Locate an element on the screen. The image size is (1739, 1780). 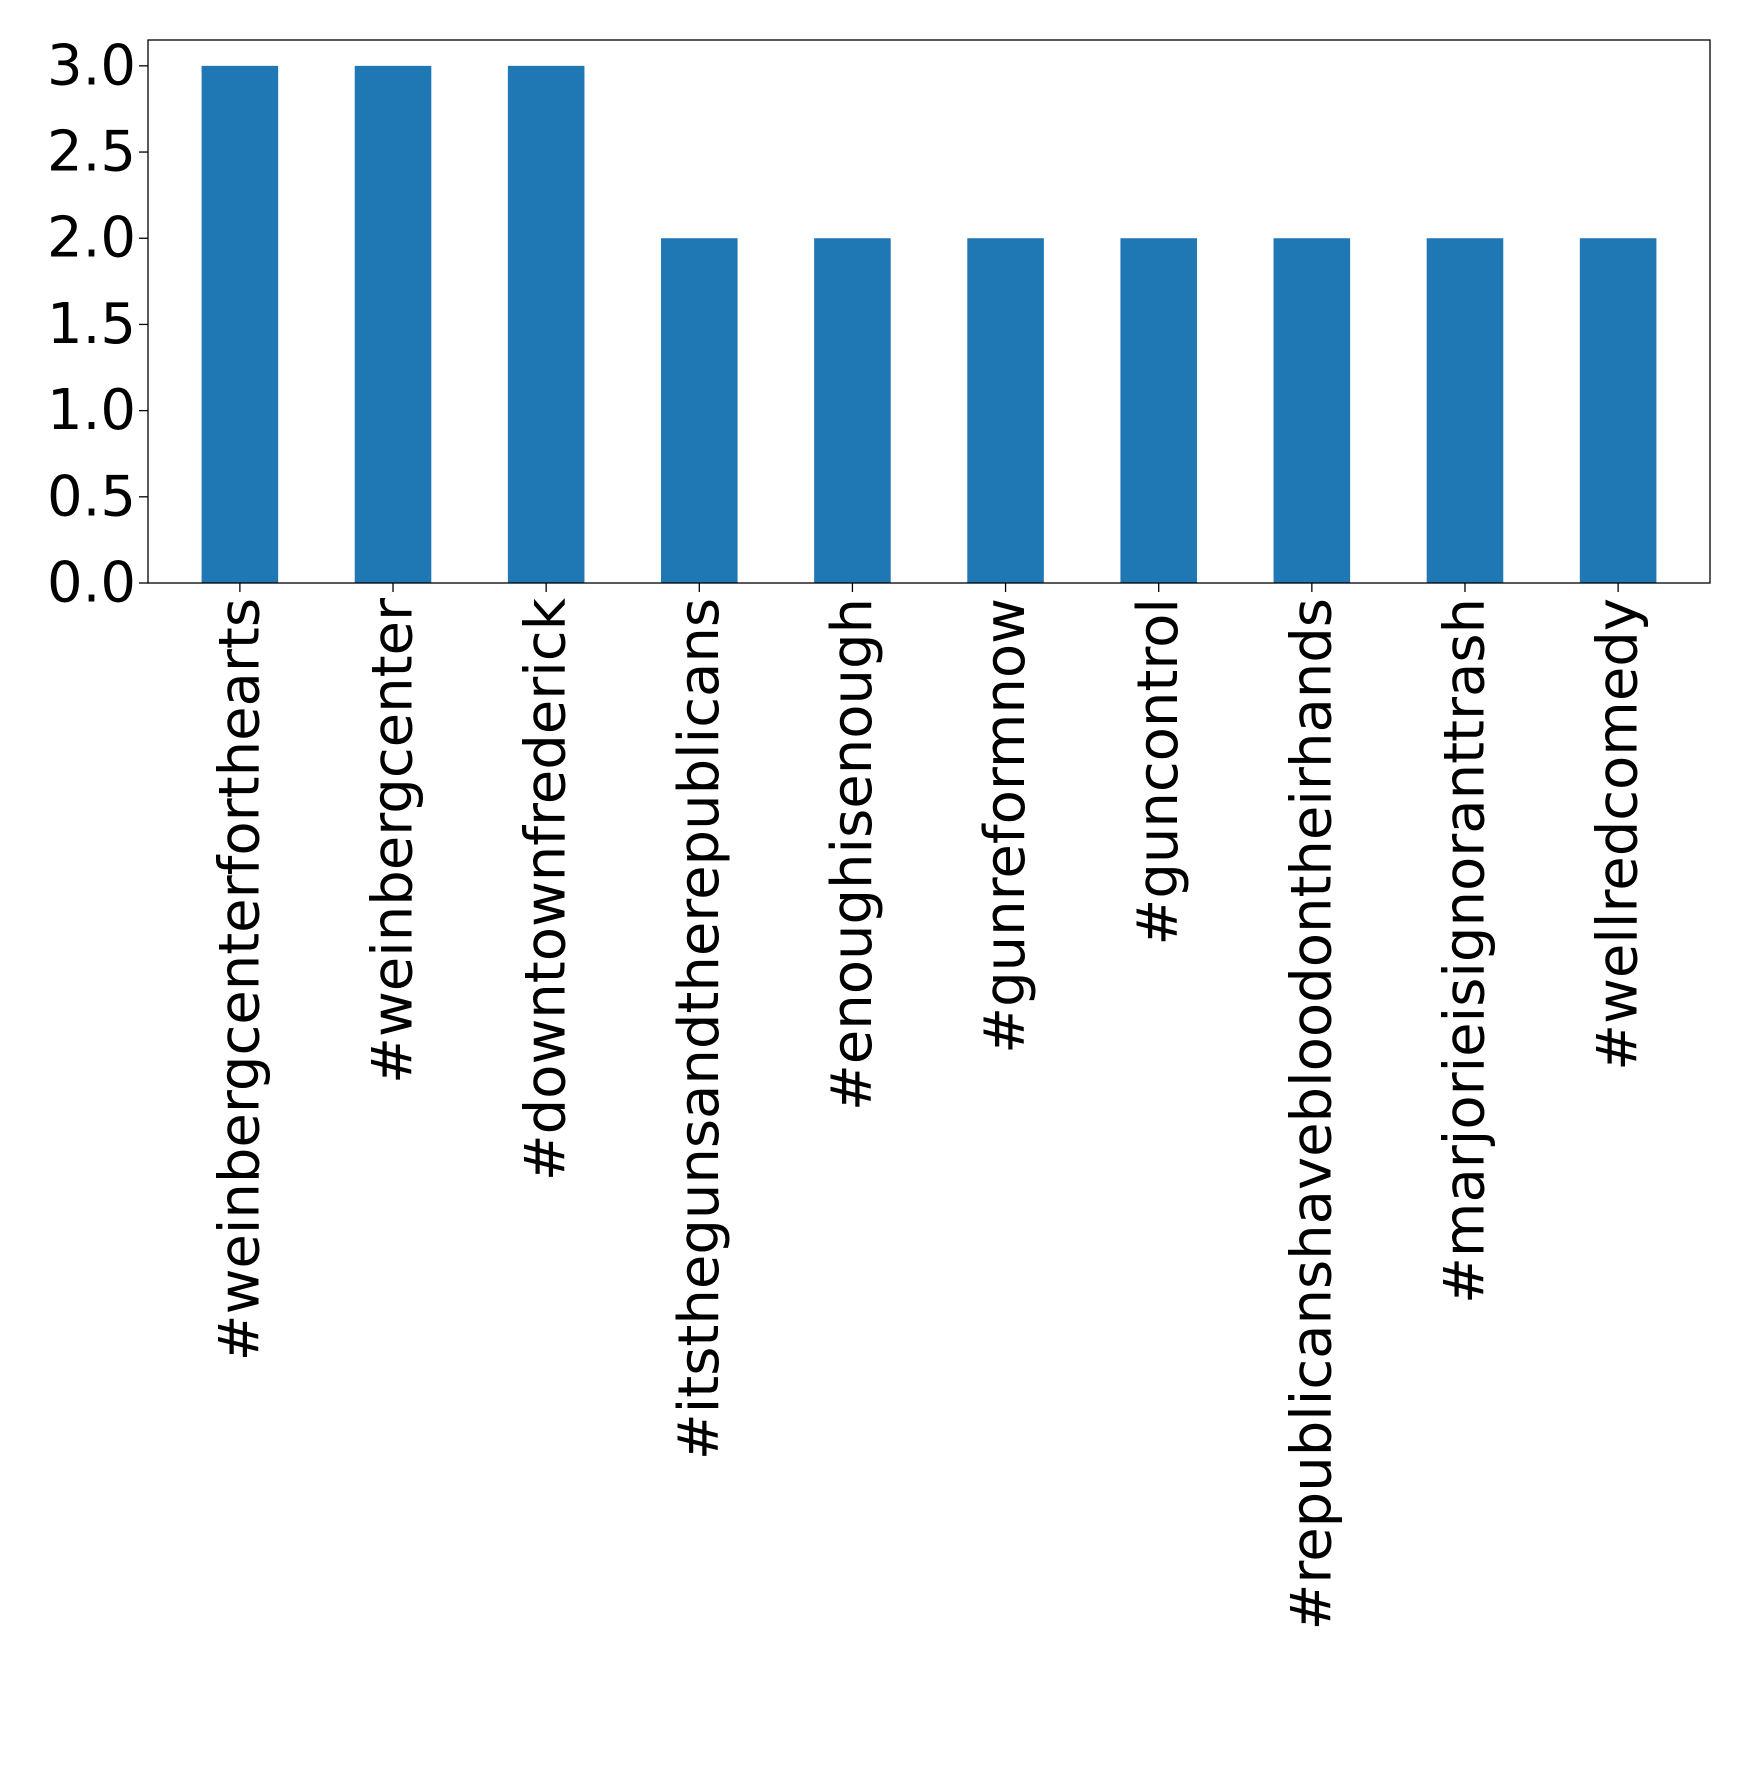
x-tick-label-8: #marjorieisignoranttrash is located at coordinates (1464, 951).